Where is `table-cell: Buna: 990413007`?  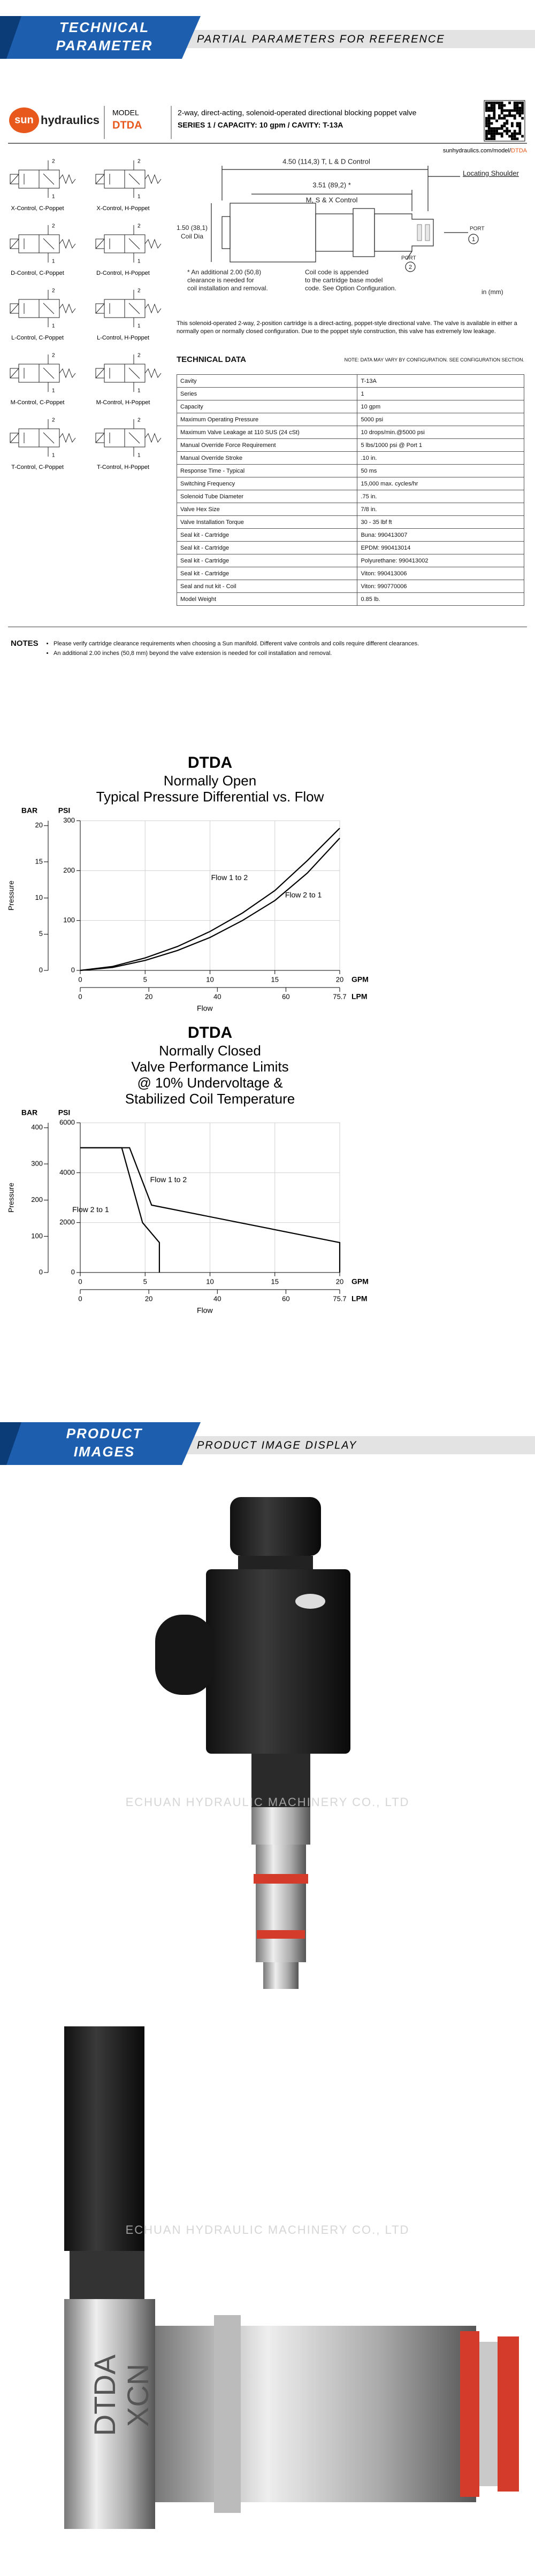 table-cell: Buna: 990413007 is located at coordinates (440, 535).